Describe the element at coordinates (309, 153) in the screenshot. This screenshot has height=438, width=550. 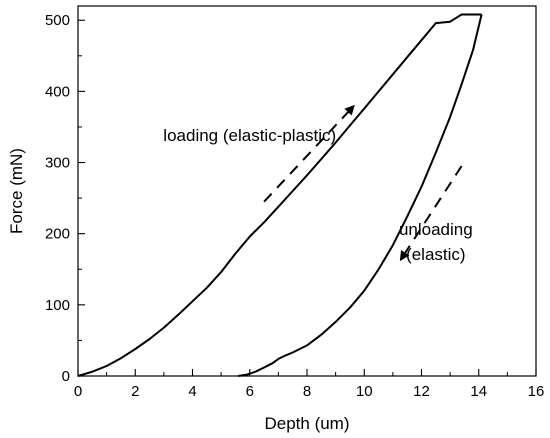
I see `loading-arrow` at that location.